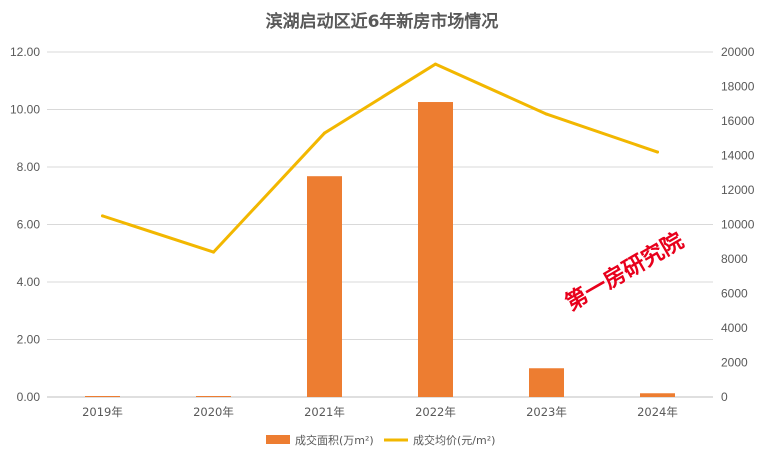  I want to click on y-right-tick-label: 6000, so click(734, 294).